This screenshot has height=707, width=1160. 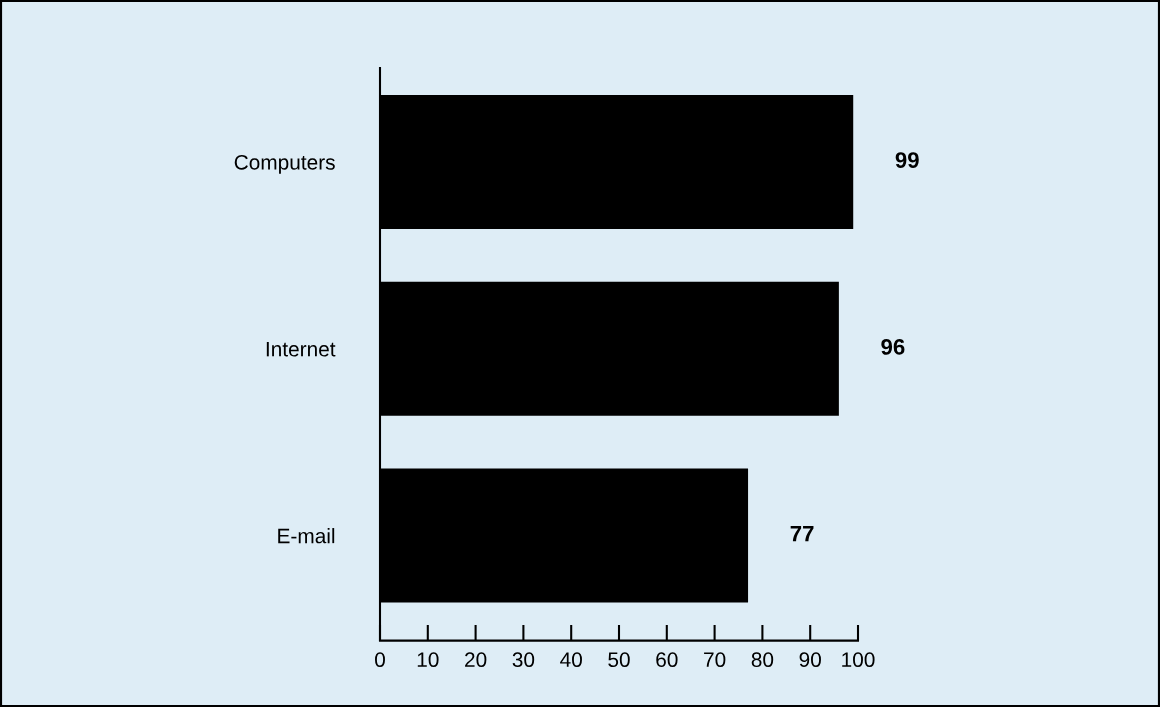 I want to click on data-label: 77, so click(x=802, y=534).